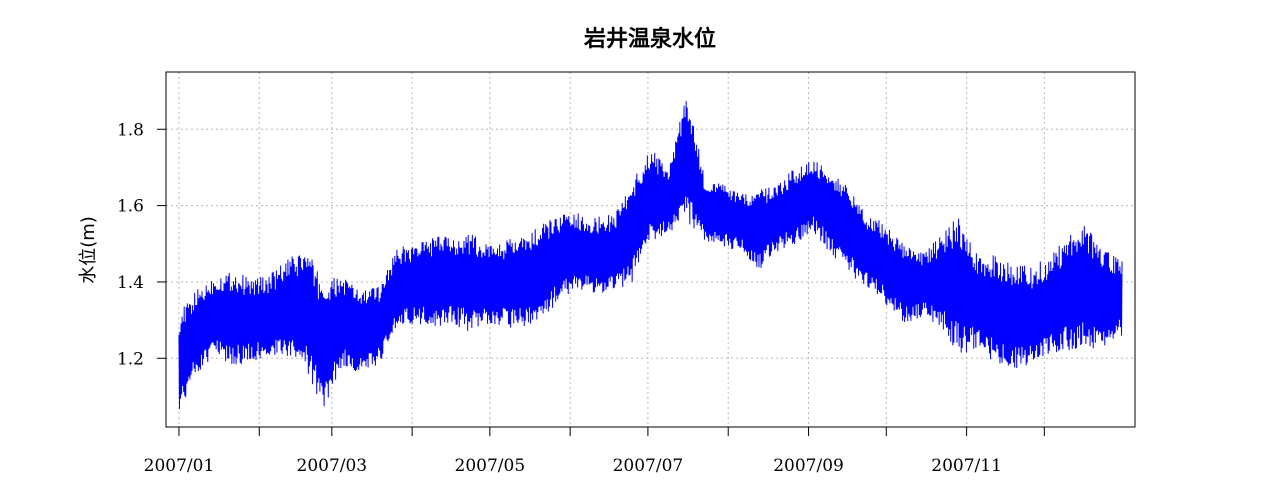 The image size is (1280, 500). Describe the element at coordinates (88, 250) in the screenshot. I see `y-axis-label: 水位(m)` at that location.